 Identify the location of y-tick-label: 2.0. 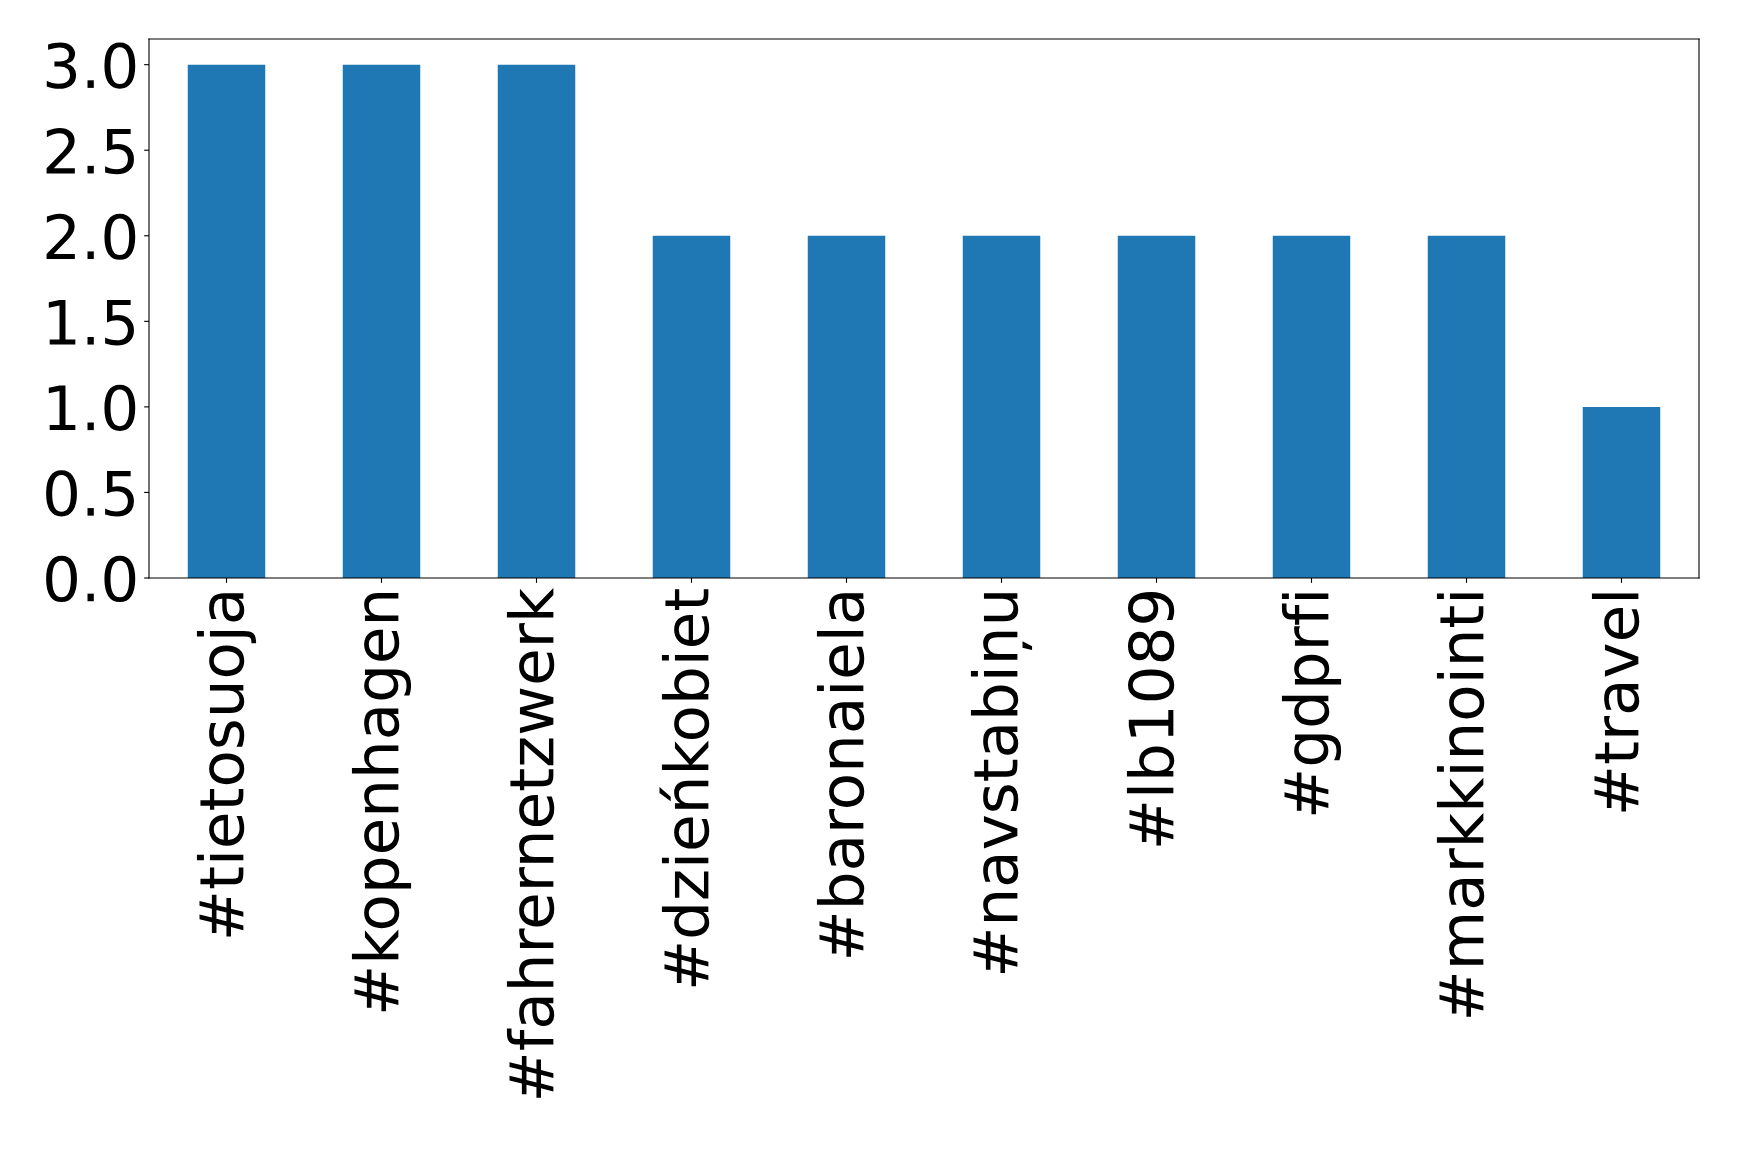
(91, 236).